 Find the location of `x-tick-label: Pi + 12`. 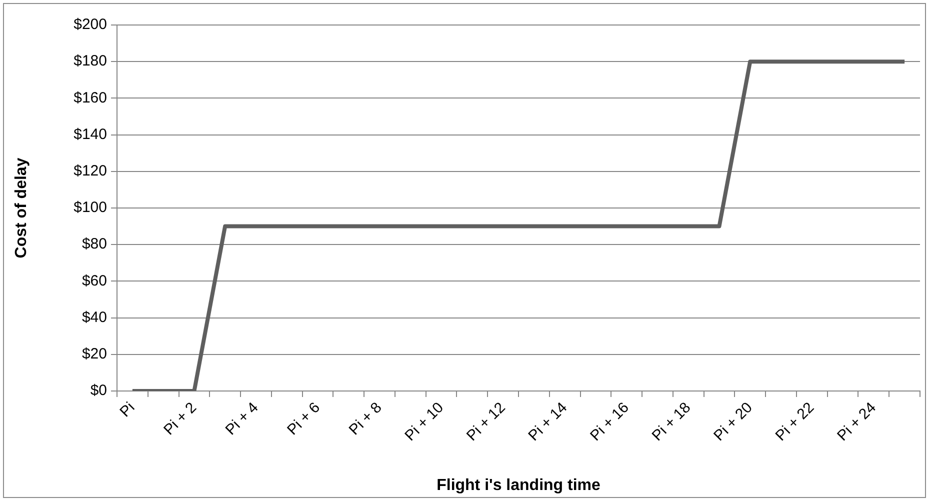

x-tick-label: Pi + 12 is located at coordinates (486, 421).